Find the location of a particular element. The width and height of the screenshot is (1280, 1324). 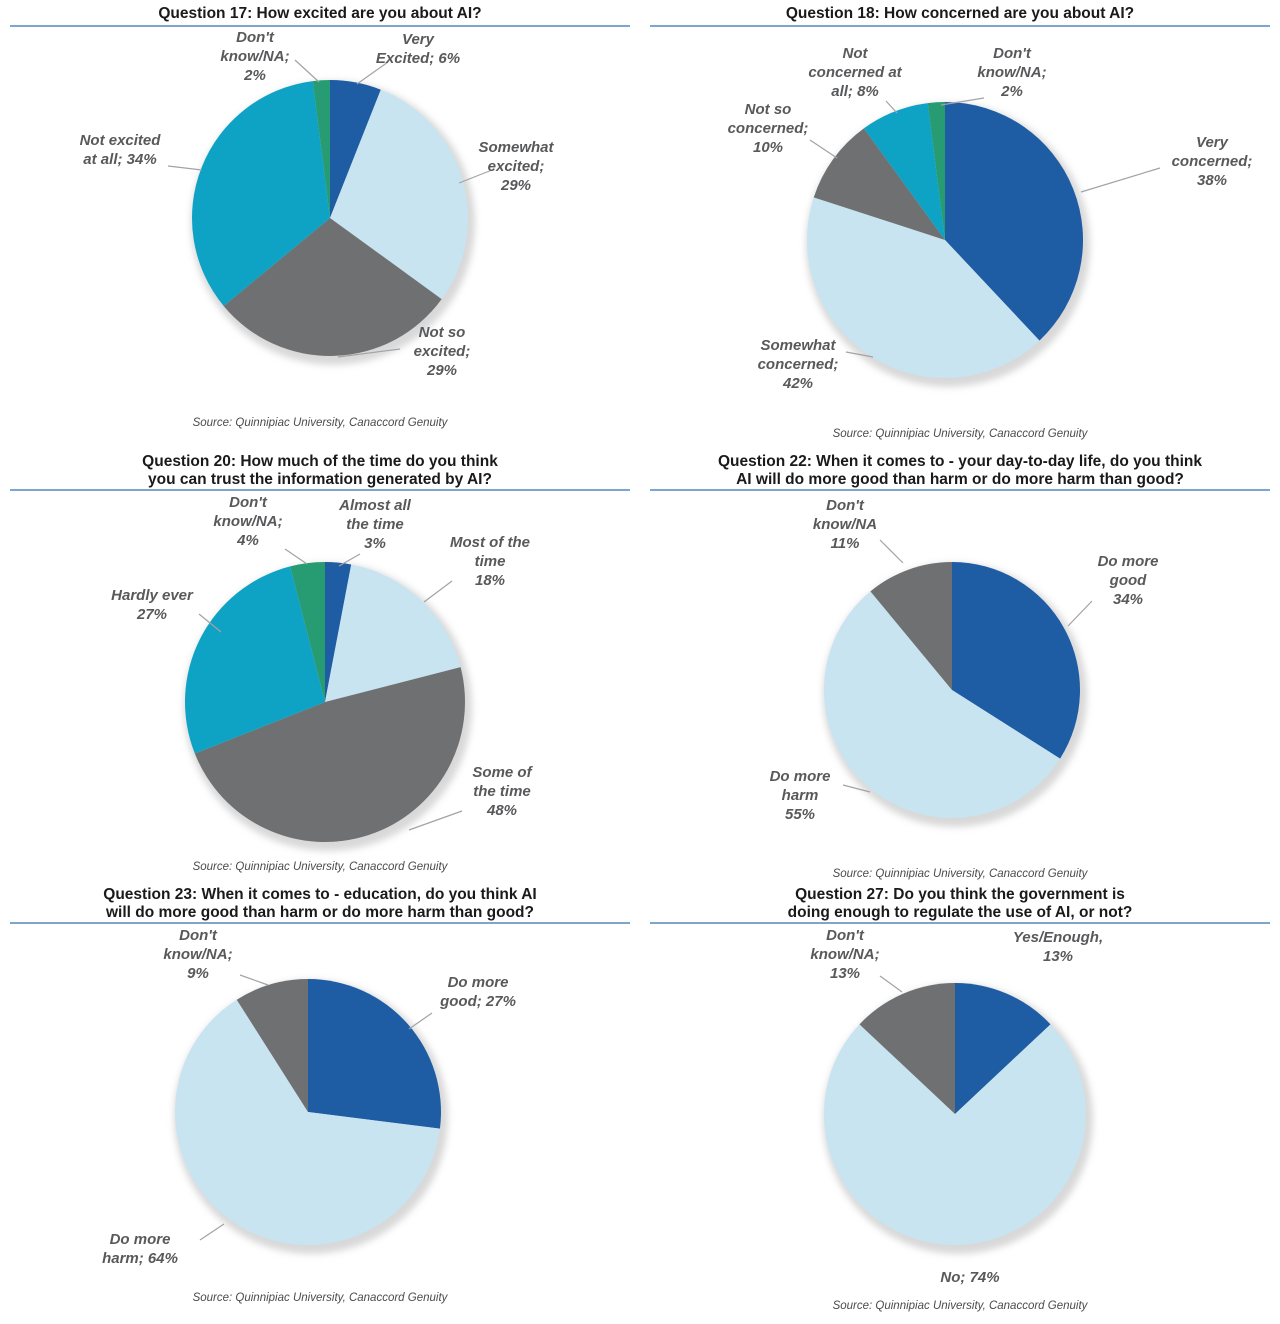

slice-label-line: 27% is located at coordinates (152, 614).